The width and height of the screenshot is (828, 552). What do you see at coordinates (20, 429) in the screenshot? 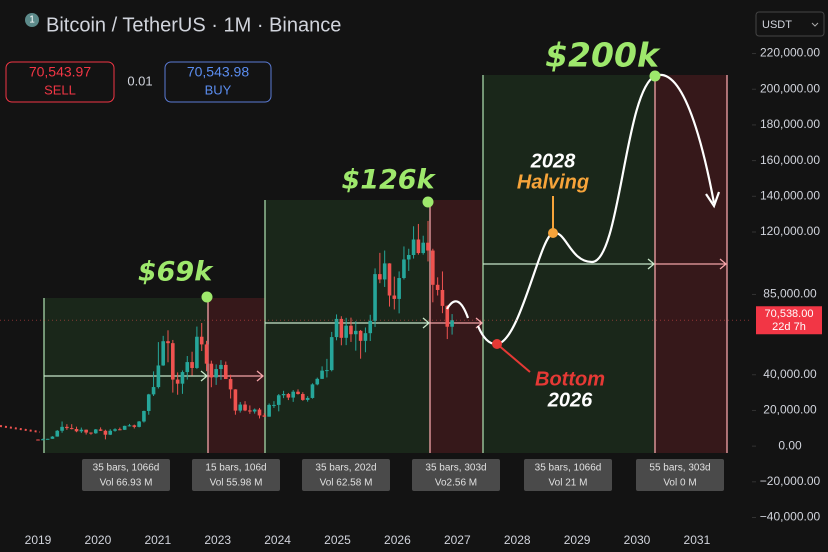
I see `history-line` at bounding box center [20, 429].